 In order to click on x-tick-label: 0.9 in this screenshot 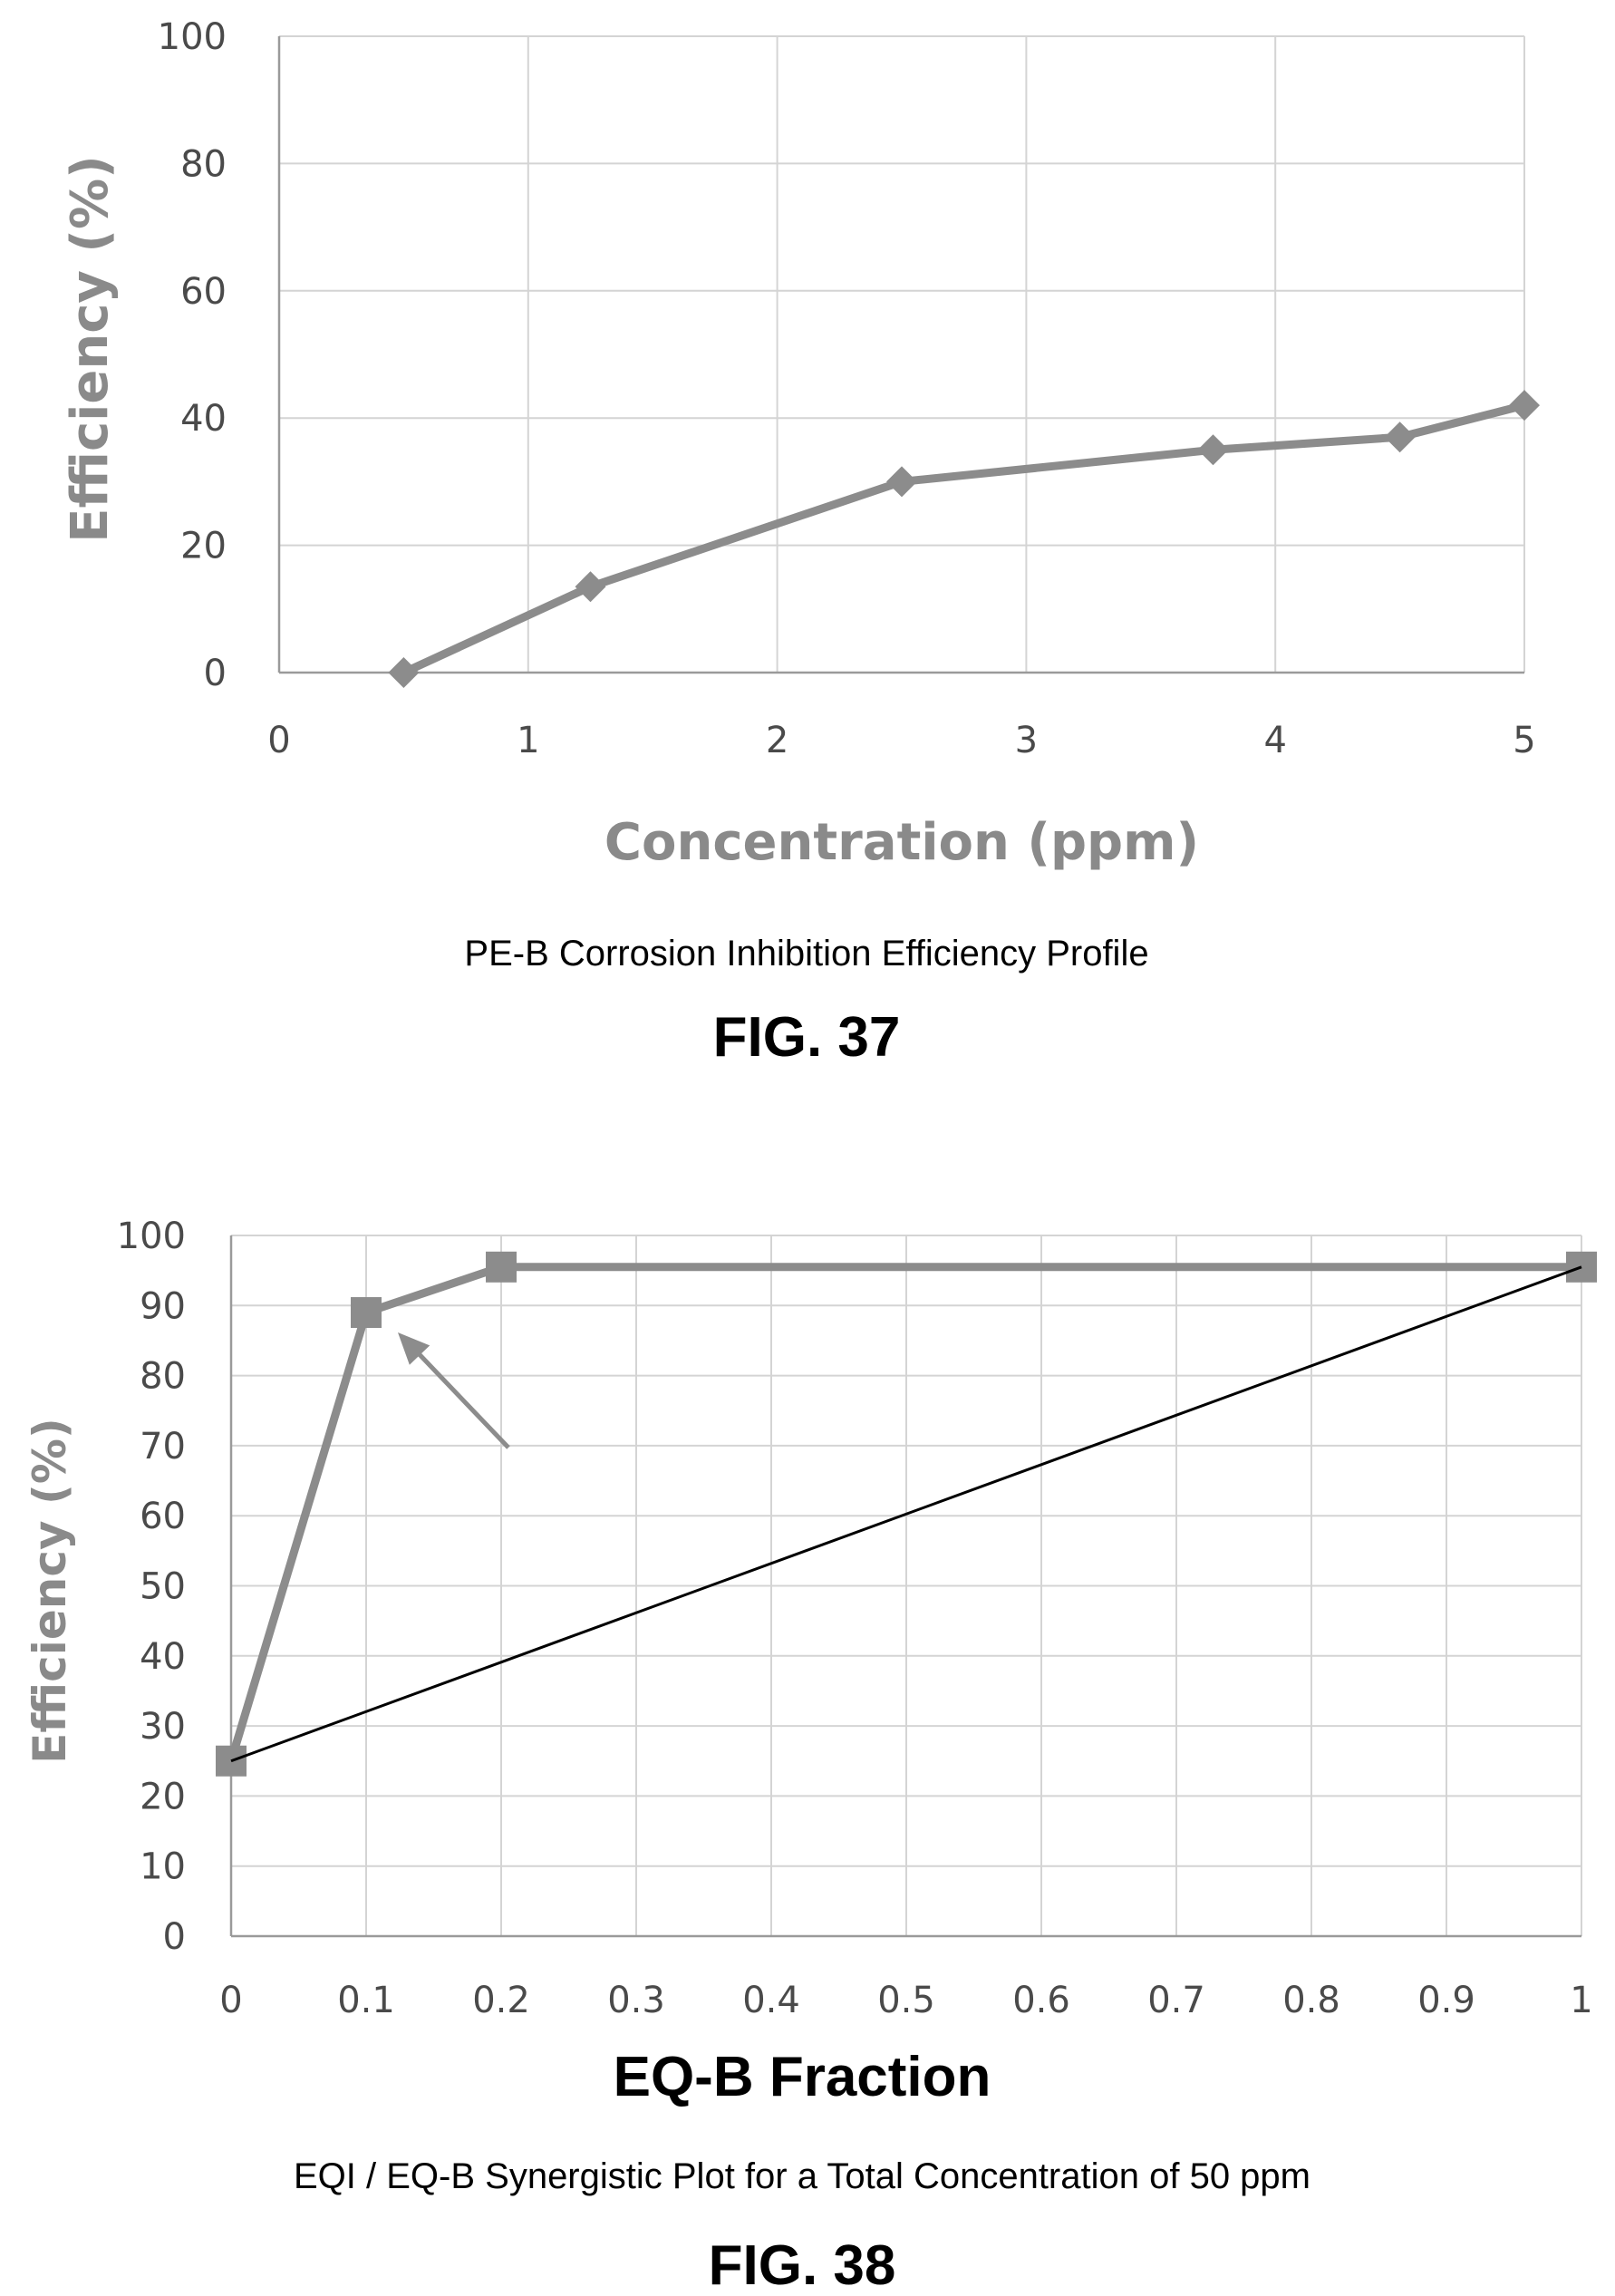, I will do `click(1446, 2000)`.